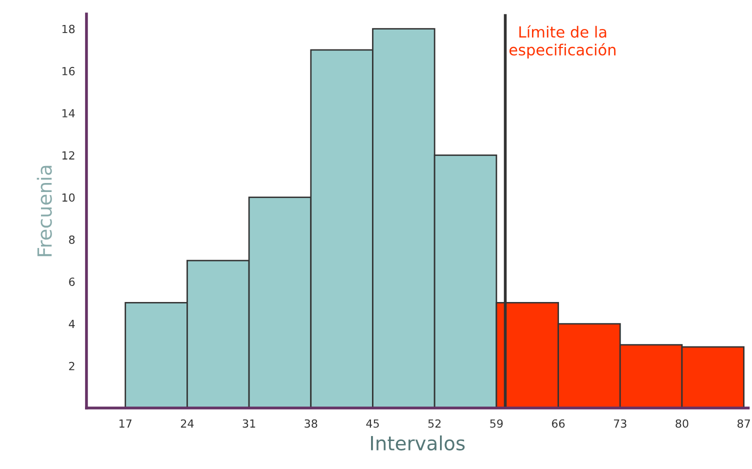  Describe the element at coordinates (187, 423) in the screenshot. I see `x-tick-label: 24` at that location.